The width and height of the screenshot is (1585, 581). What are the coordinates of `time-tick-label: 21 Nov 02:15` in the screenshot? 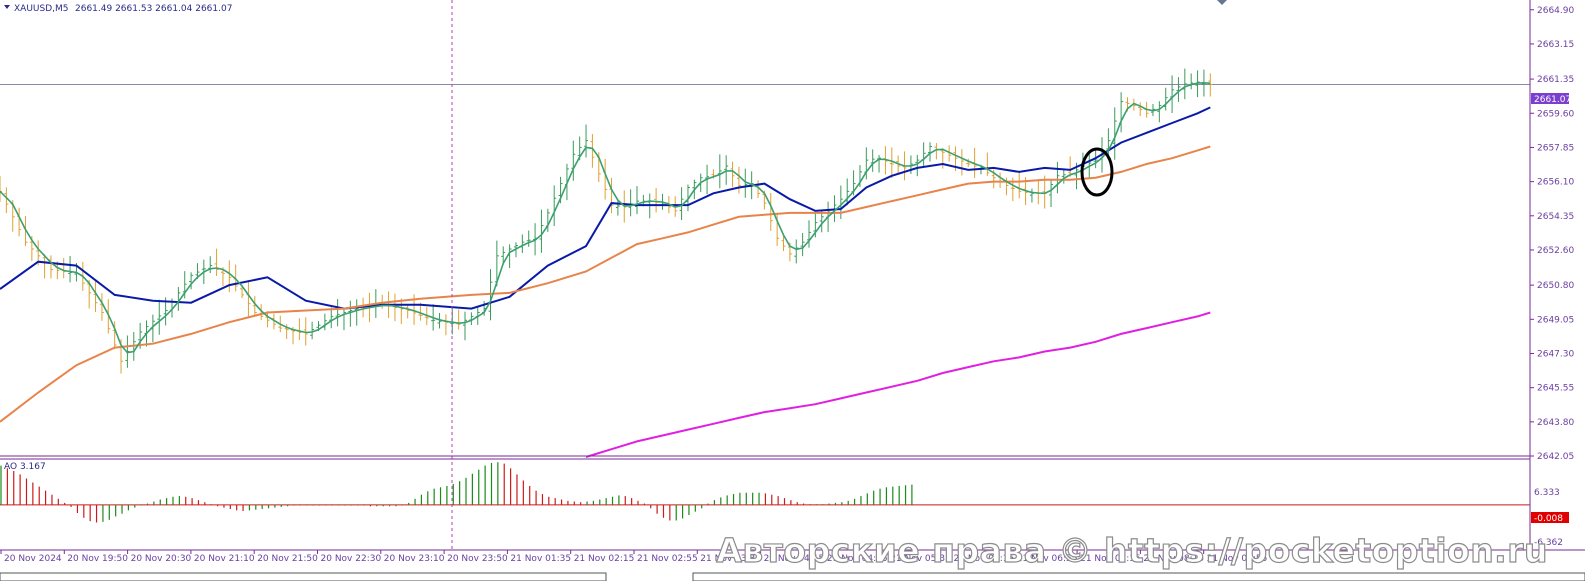 It's located at (604, 559).